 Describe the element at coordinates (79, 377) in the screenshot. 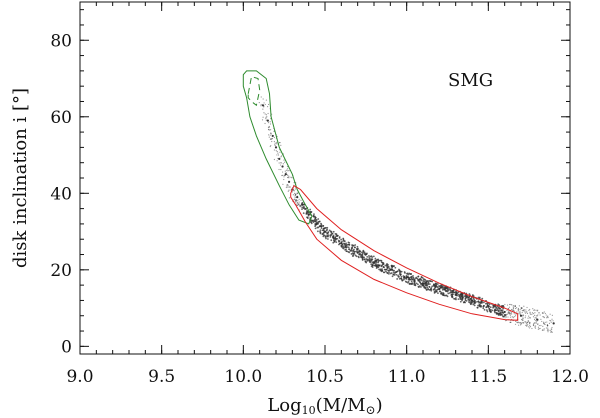

I see `x-tick-label: 9.0` at that location.